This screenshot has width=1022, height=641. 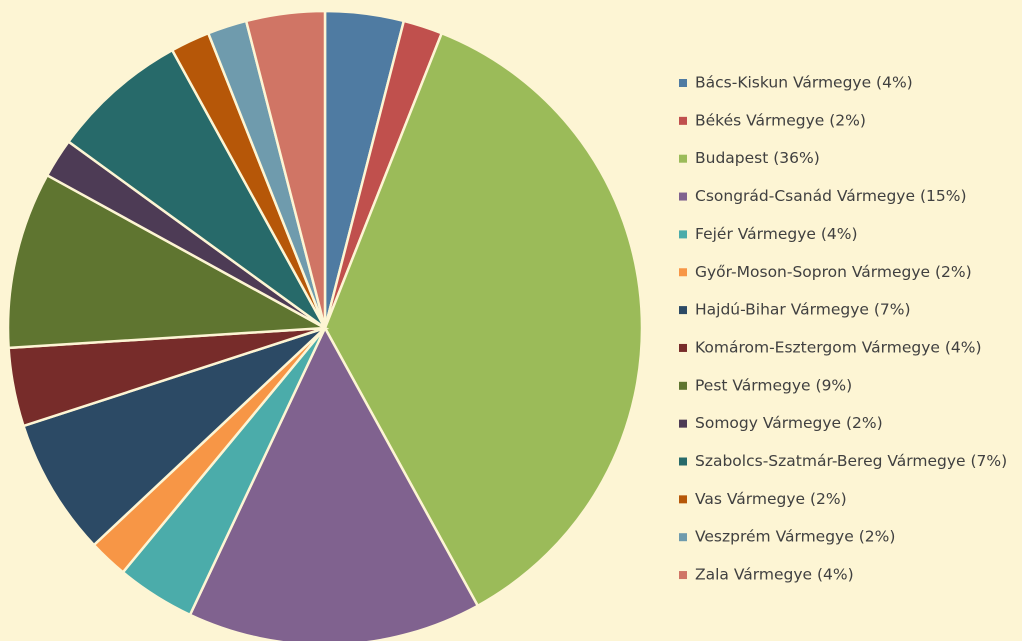 I want to click on legend-label: Hajdú-Bihar Vármegye (7%), so click(x=803, y=310).